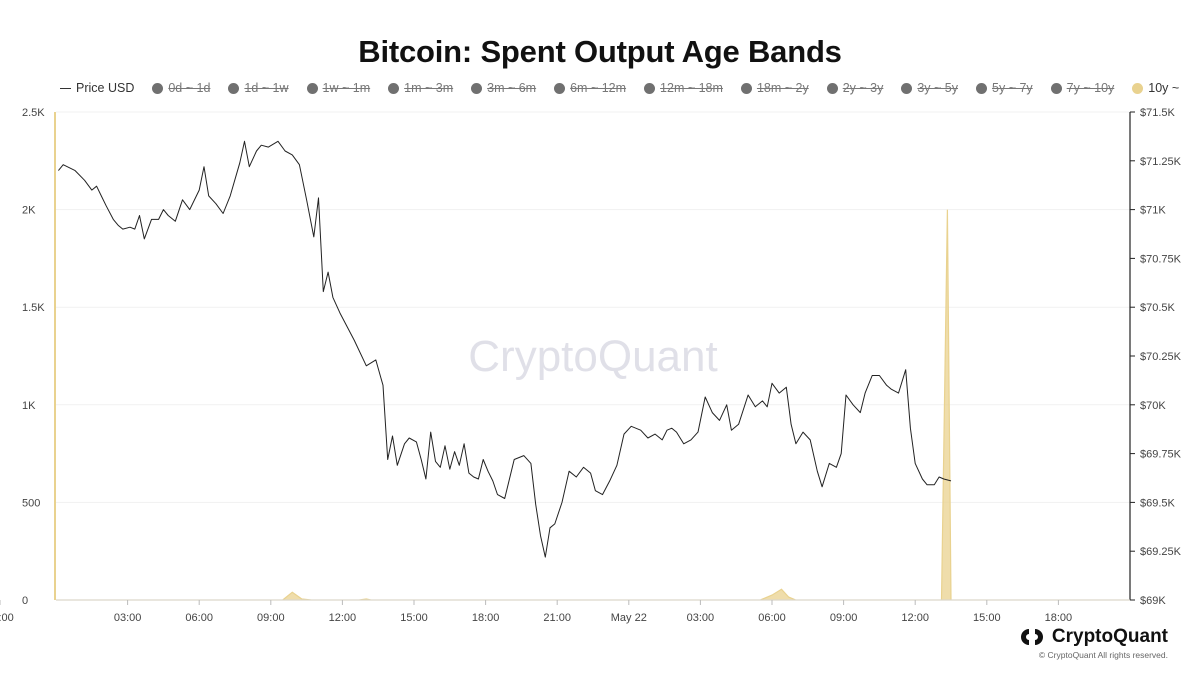  I want to click on y-right-tick-label: $70.5K, so click(1158, 308).